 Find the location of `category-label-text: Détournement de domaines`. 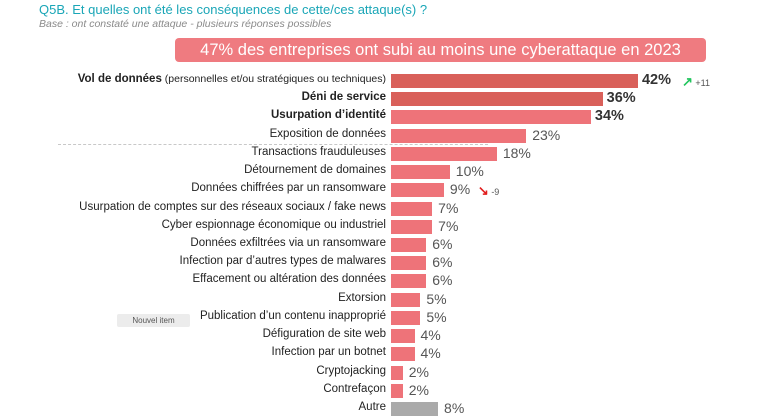

category-label-text: Détournement de domaines is located at coordinates (315, 170).